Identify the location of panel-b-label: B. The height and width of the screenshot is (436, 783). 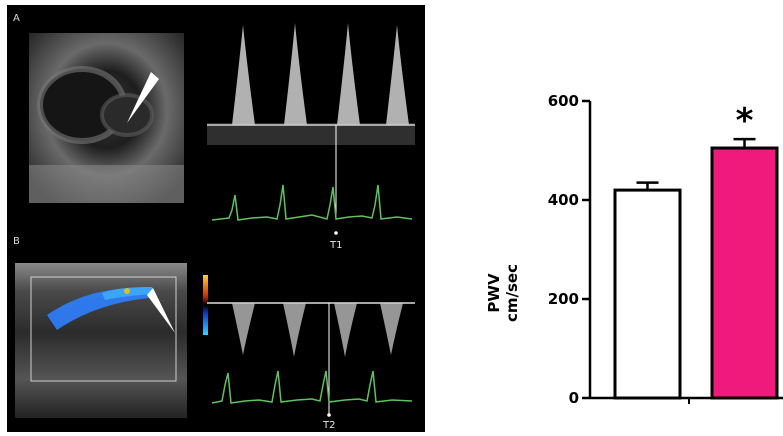
(16, 241).